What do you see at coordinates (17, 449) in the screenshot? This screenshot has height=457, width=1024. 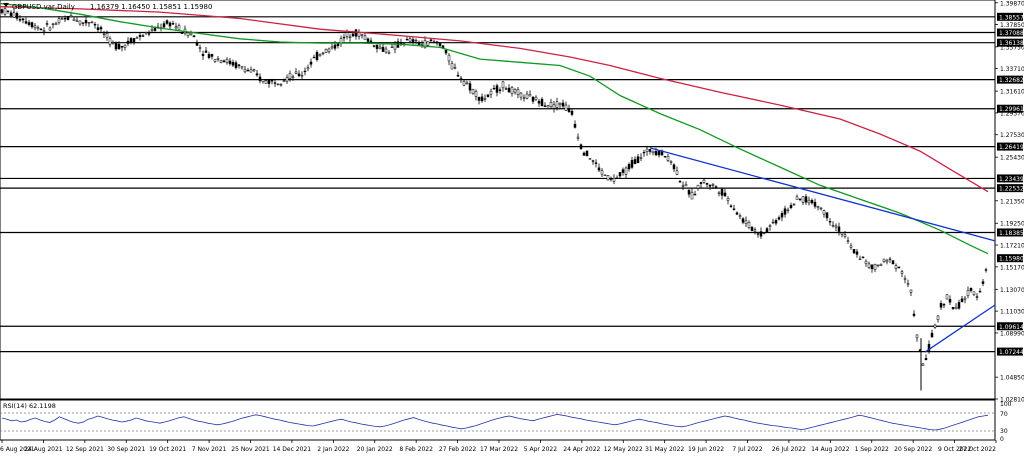 I see `x-tick-label: 6 Aug 2021` at bounding box center [17, 449].